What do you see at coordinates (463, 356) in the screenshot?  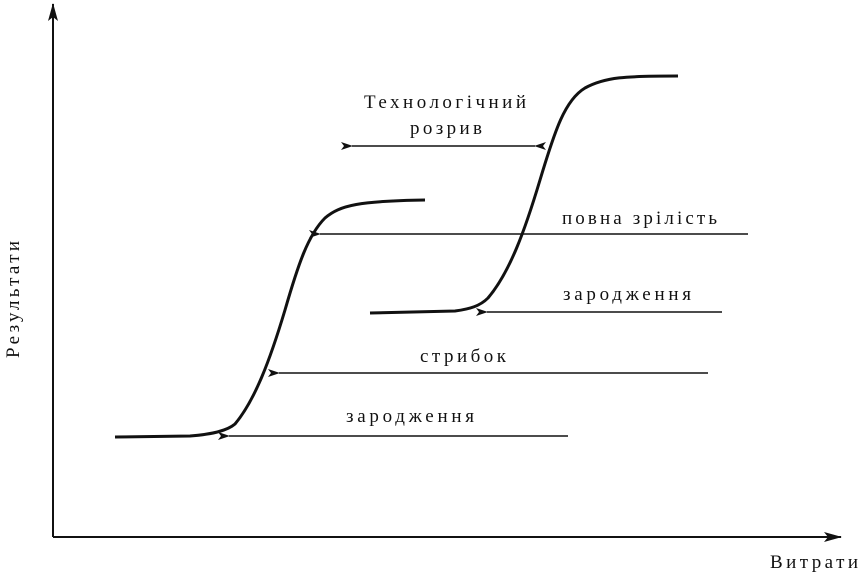 I see `curve-label: стрибок` at bounding box center [463, 356].